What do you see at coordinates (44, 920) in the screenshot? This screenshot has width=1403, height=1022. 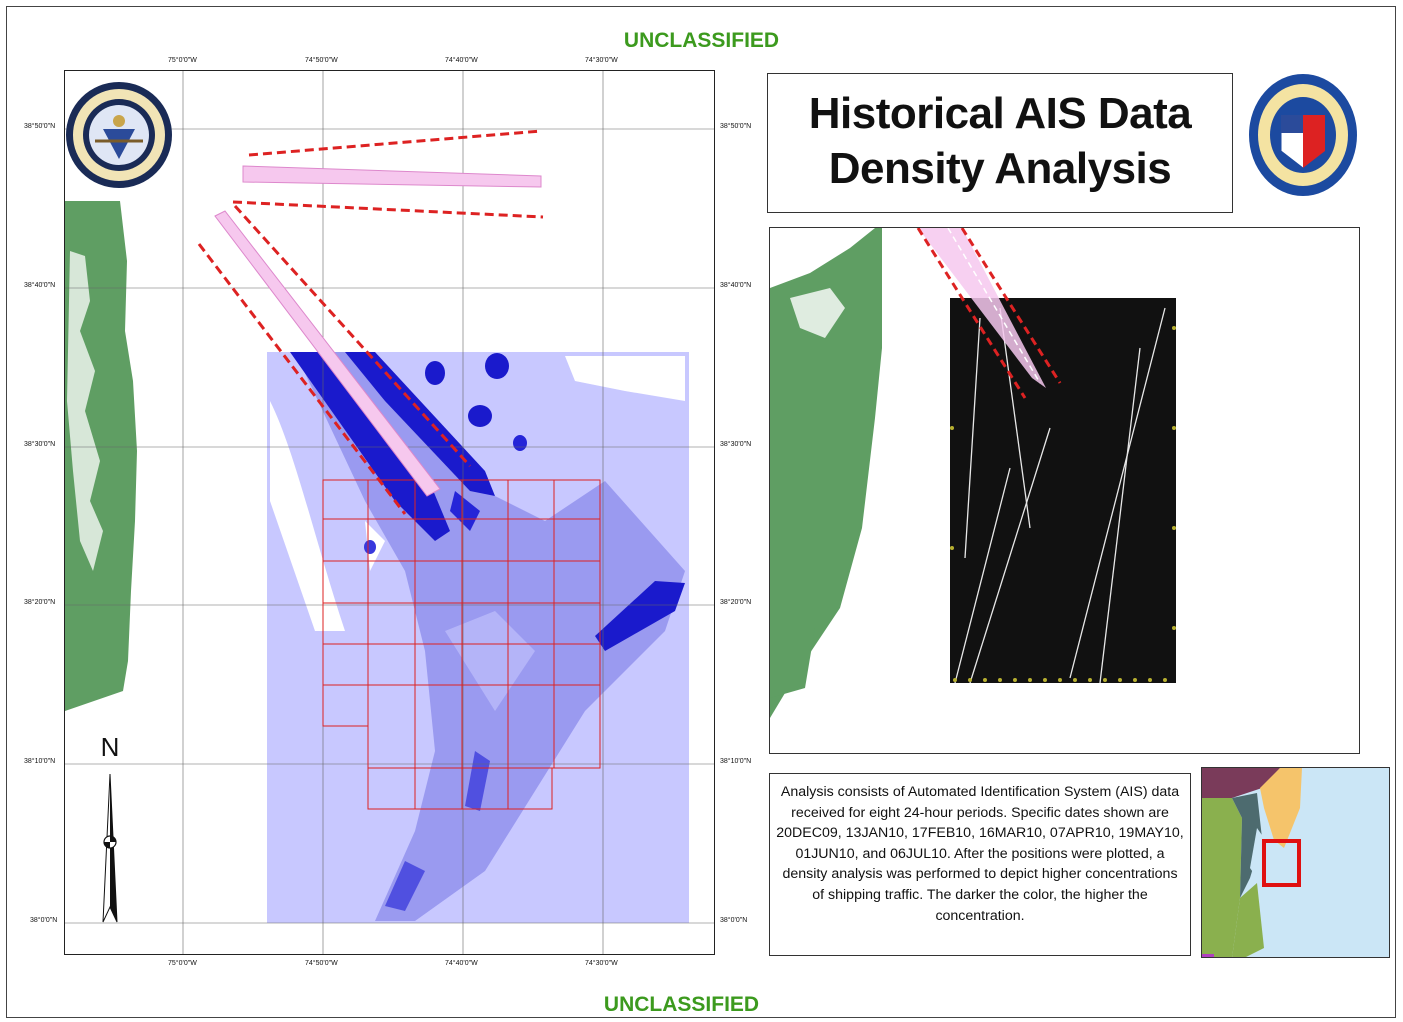 I see `lat-tick-left-6: 38°0'0"N` at bounding box center [44, 920].